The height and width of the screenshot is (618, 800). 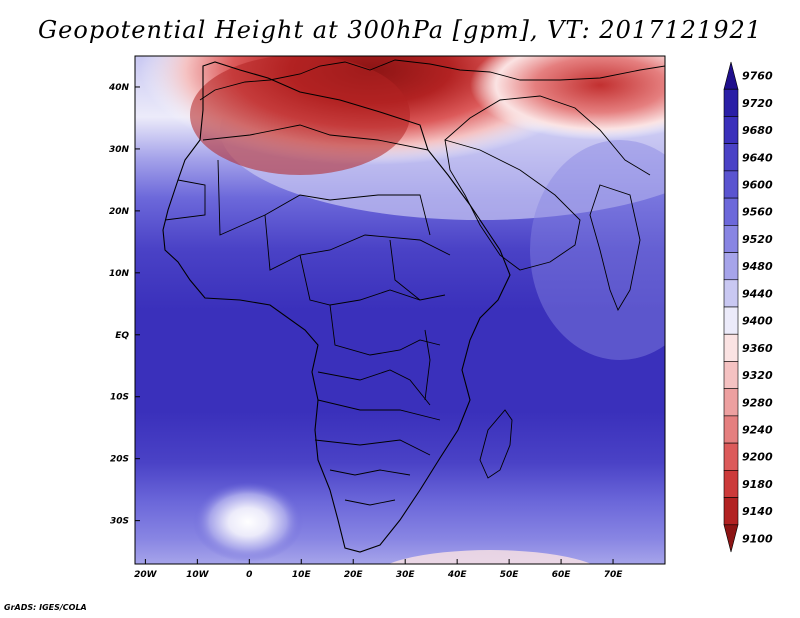 What do you see at coordinates (757, 511) in the screenshot?
I see `colorbar-label: 9140` at bounding box center [757, 511].